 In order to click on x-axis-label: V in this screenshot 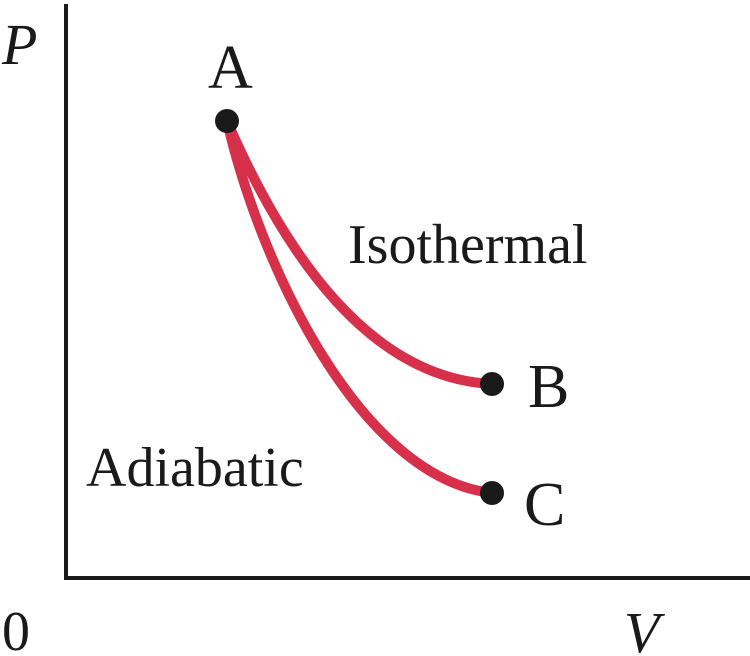, I will do `click(645, 628)`.